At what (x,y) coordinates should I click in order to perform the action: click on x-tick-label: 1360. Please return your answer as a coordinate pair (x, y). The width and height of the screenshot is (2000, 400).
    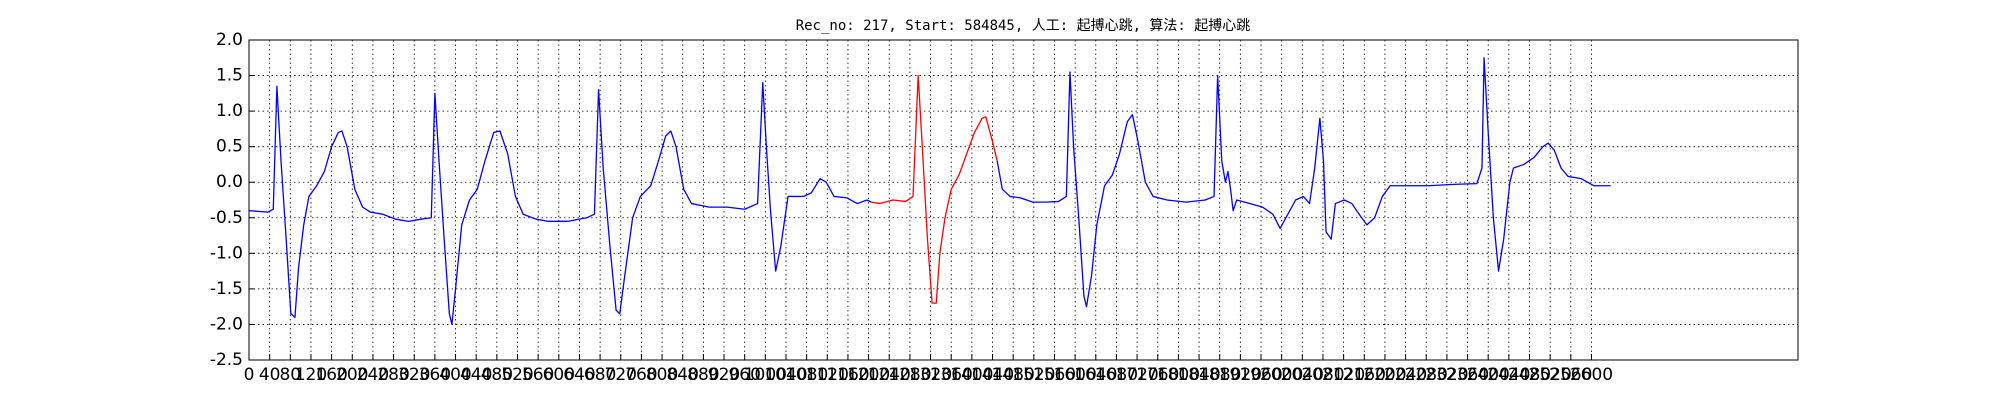
    Looking at the image, I should click on (951, 375).